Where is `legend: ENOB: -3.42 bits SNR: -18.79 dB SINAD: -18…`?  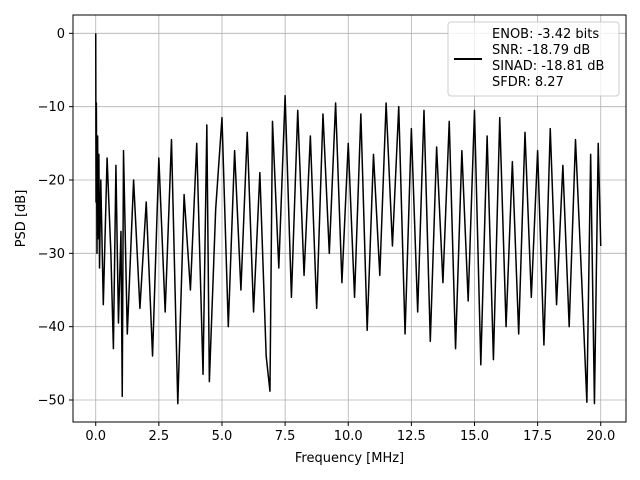 legend: ENOB: -3.42 bits SNR: -18.79 dB SINAD: -18… is located at coordinates (533, 59).